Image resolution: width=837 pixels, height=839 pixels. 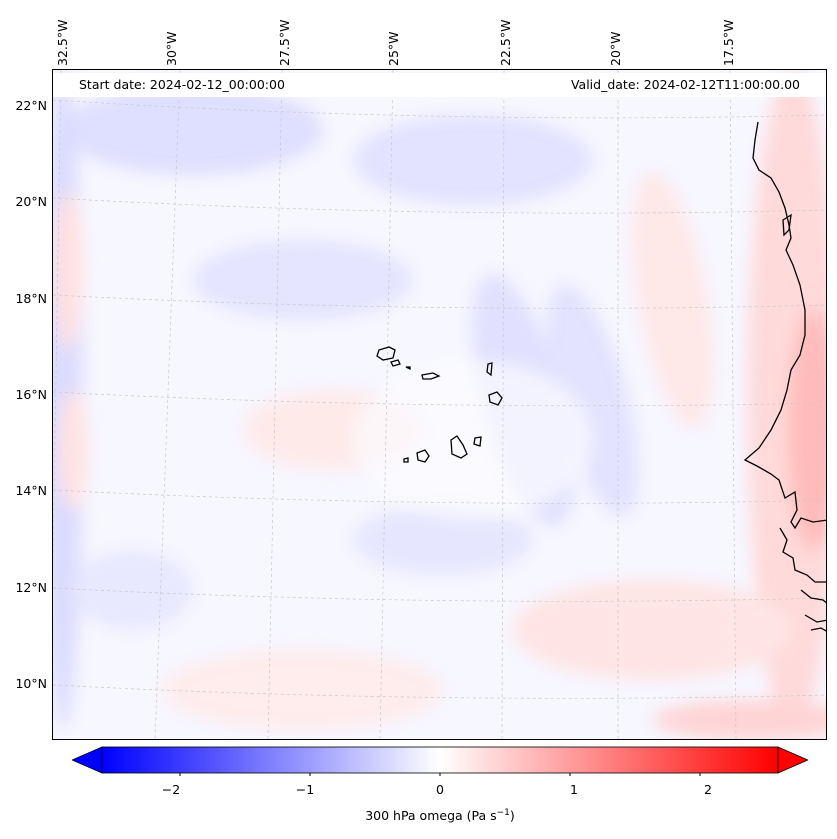 What do you see at coordinates (395, 363) in the screenshot?
I see `island-sao-vicente` at bounding box center [395, 363].